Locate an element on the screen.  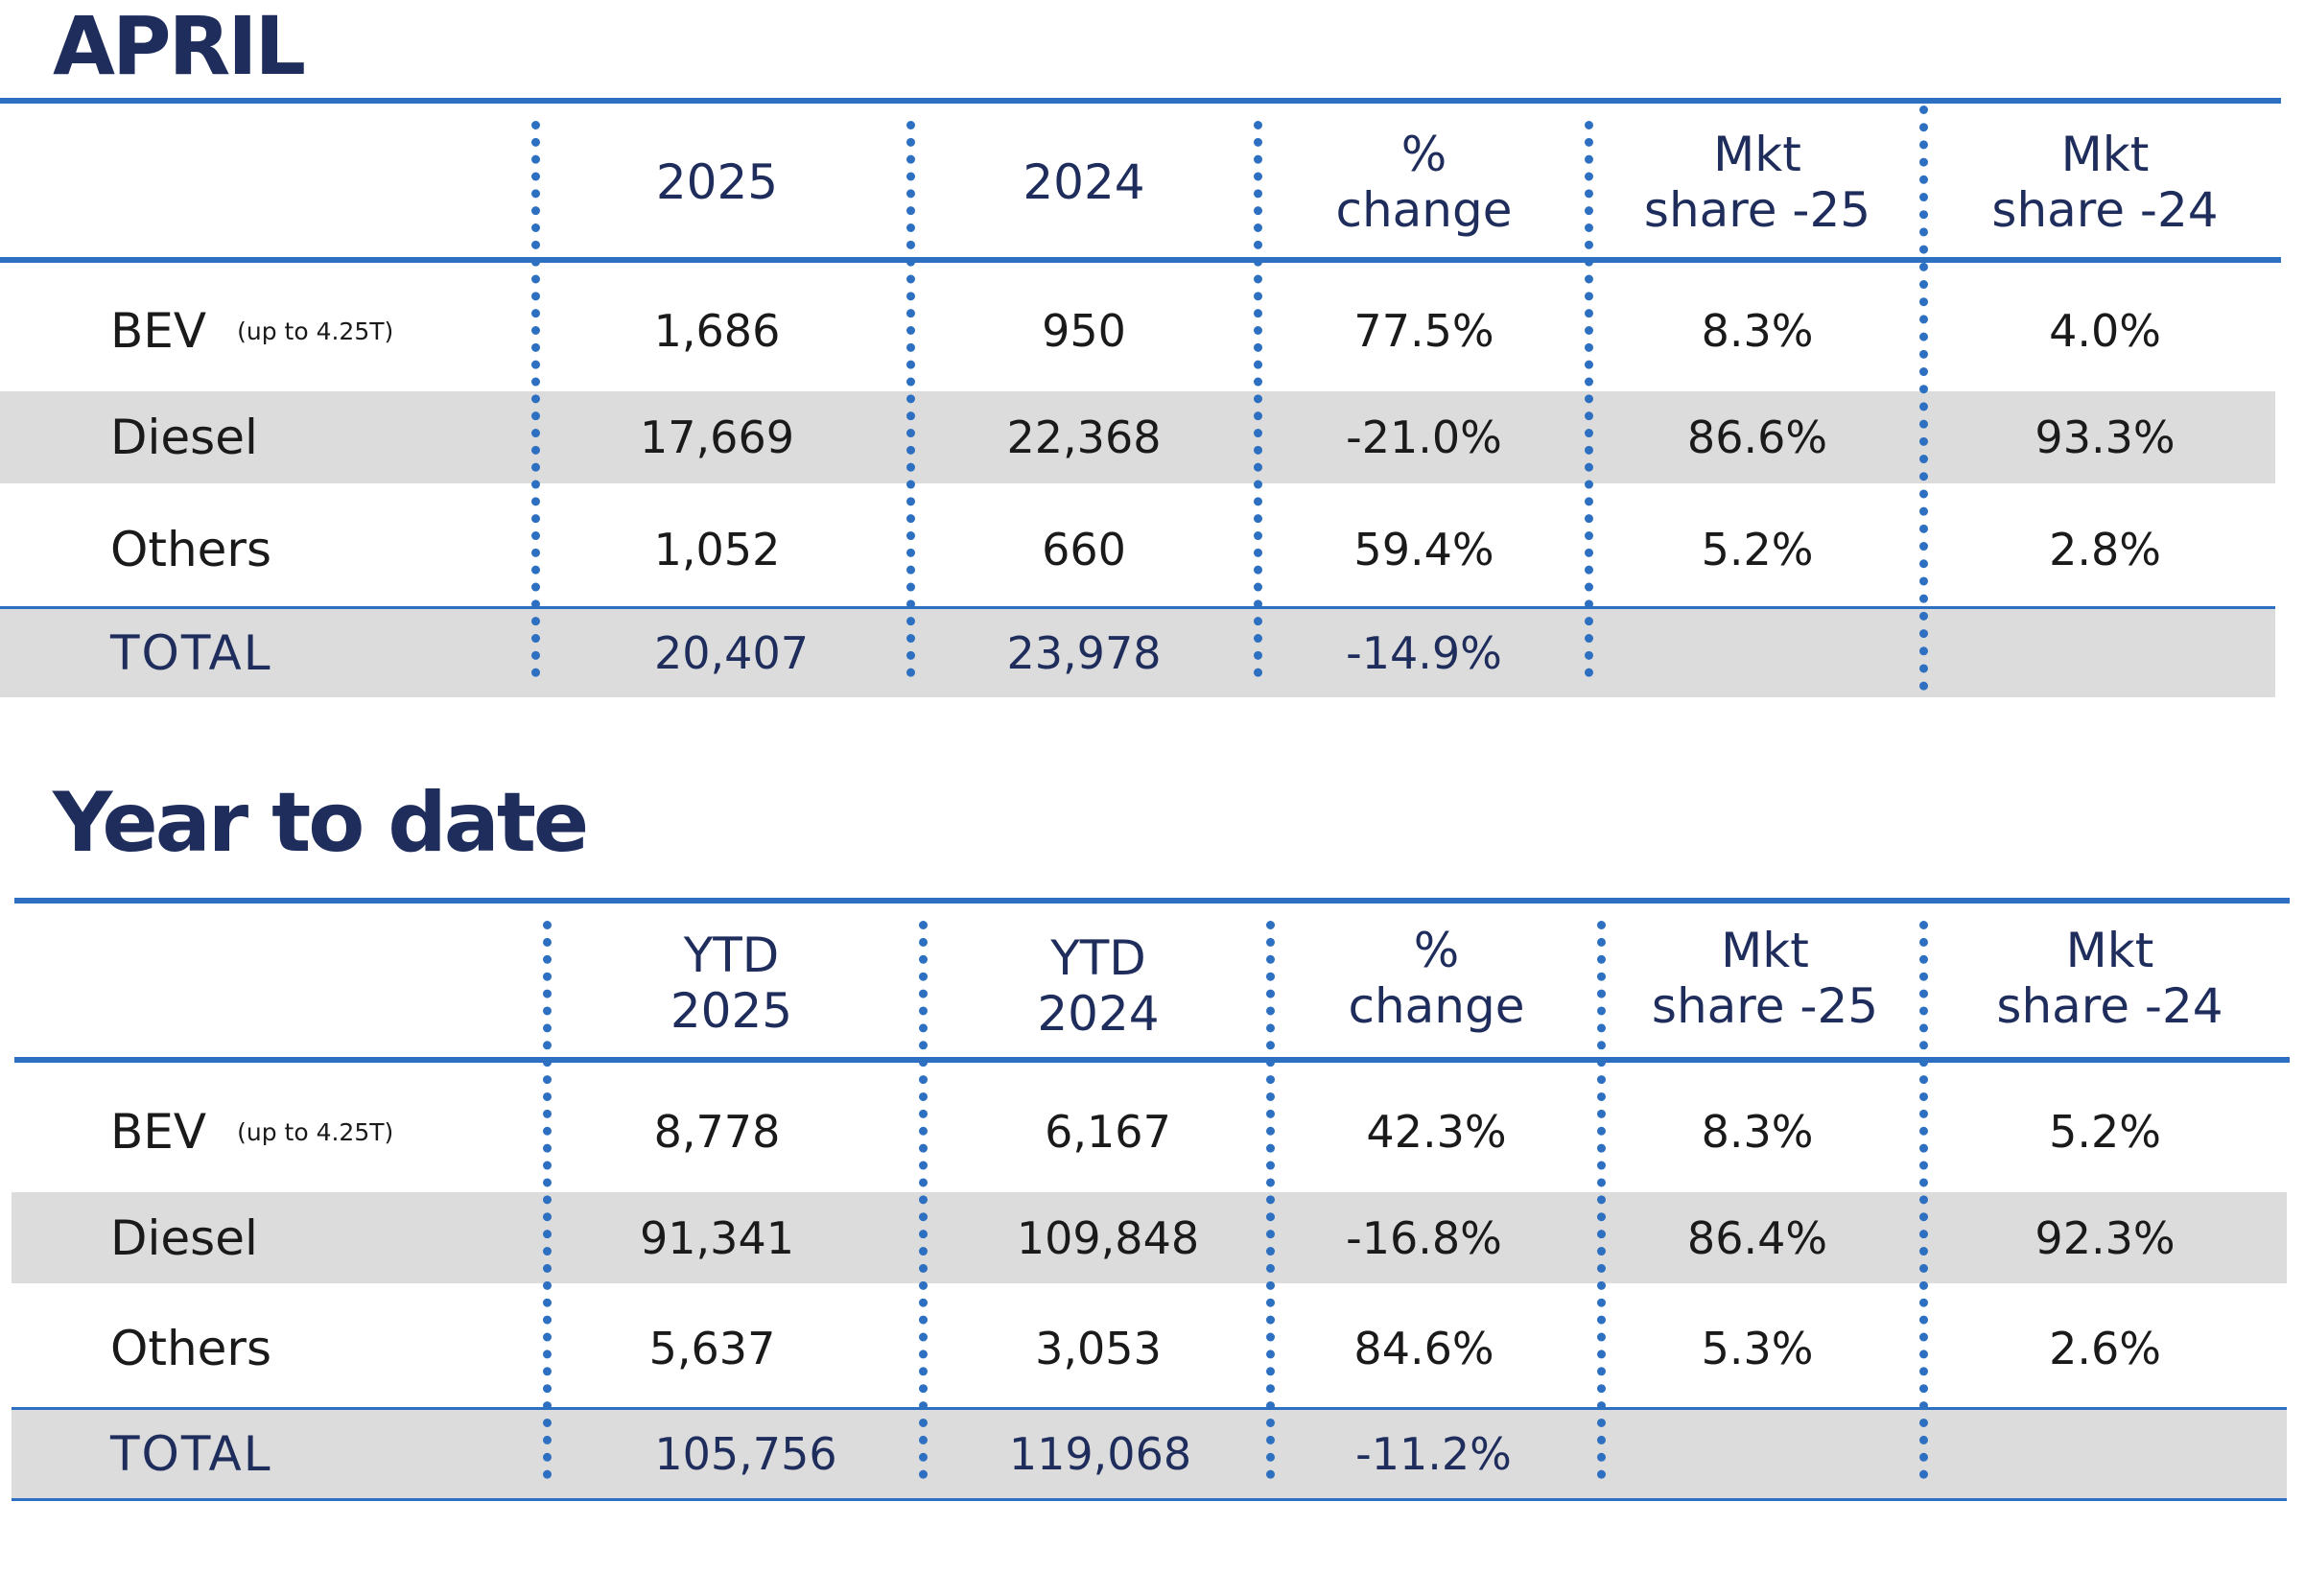
value-cell: 660 is located at coordinates (1084, 549).